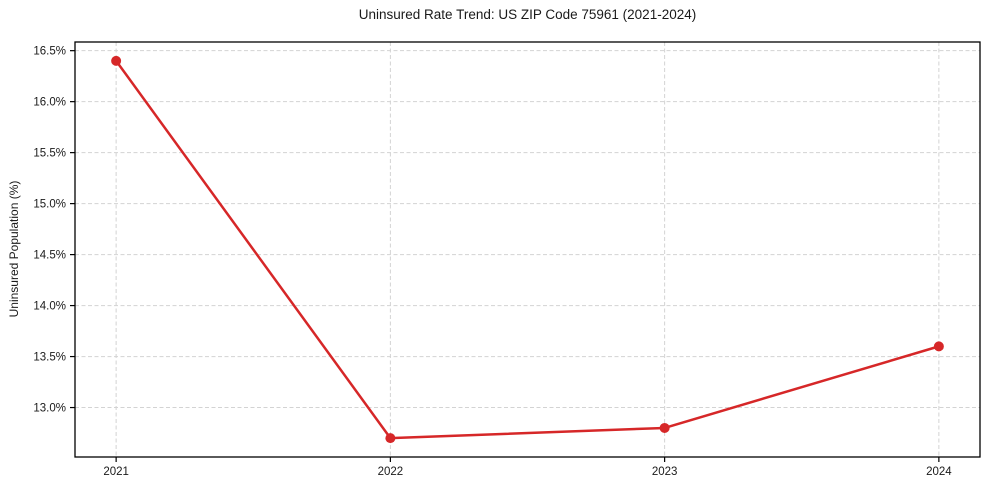  I want to click on x-tick-label: 2024, so click(939, 472).